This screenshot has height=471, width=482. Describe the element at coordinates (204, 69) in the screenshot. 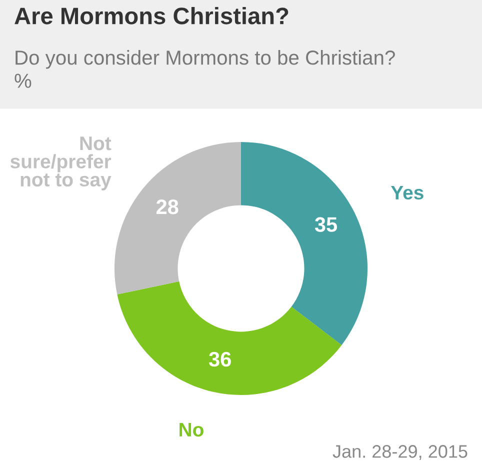

I see `chart-subtitle: Do you consider Mormons to be Christian? %` at that location.